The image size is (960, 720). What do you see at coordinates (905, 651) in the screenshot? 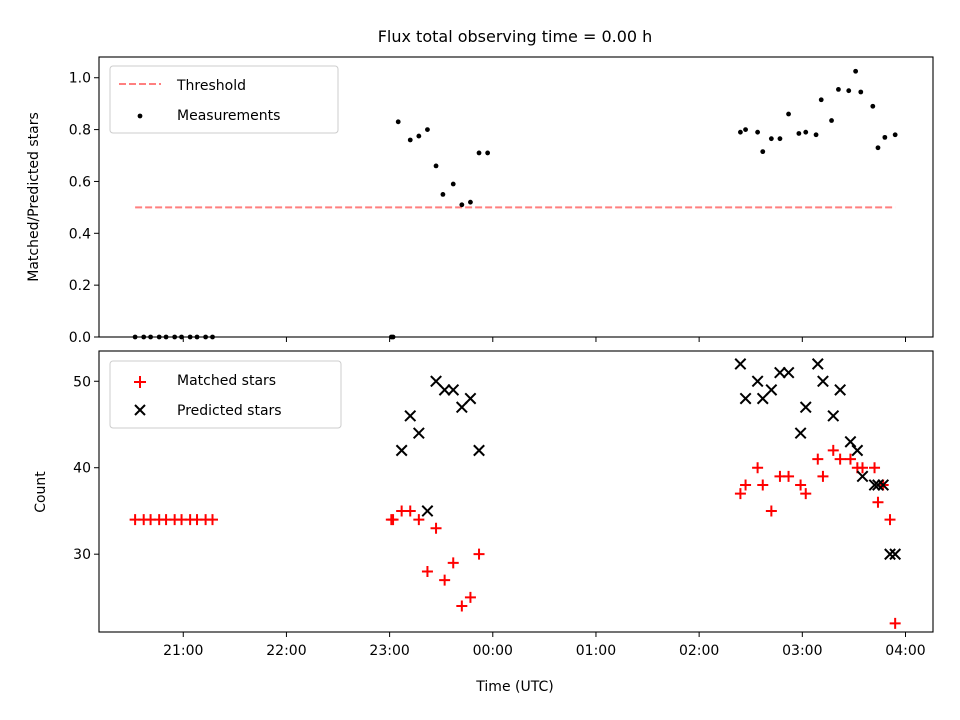
I see `bottom-x-tick-label: 04:00` at bounding box center [905, 651].